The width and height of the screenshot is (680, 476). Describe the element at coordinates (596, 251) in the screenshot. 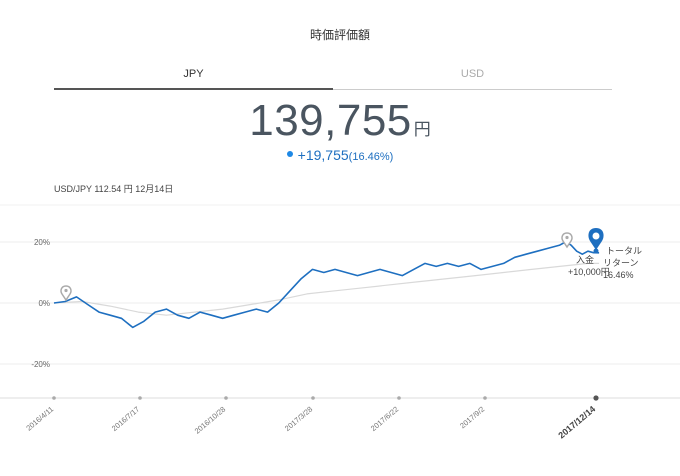

I see `selected-point-dot` at that location.